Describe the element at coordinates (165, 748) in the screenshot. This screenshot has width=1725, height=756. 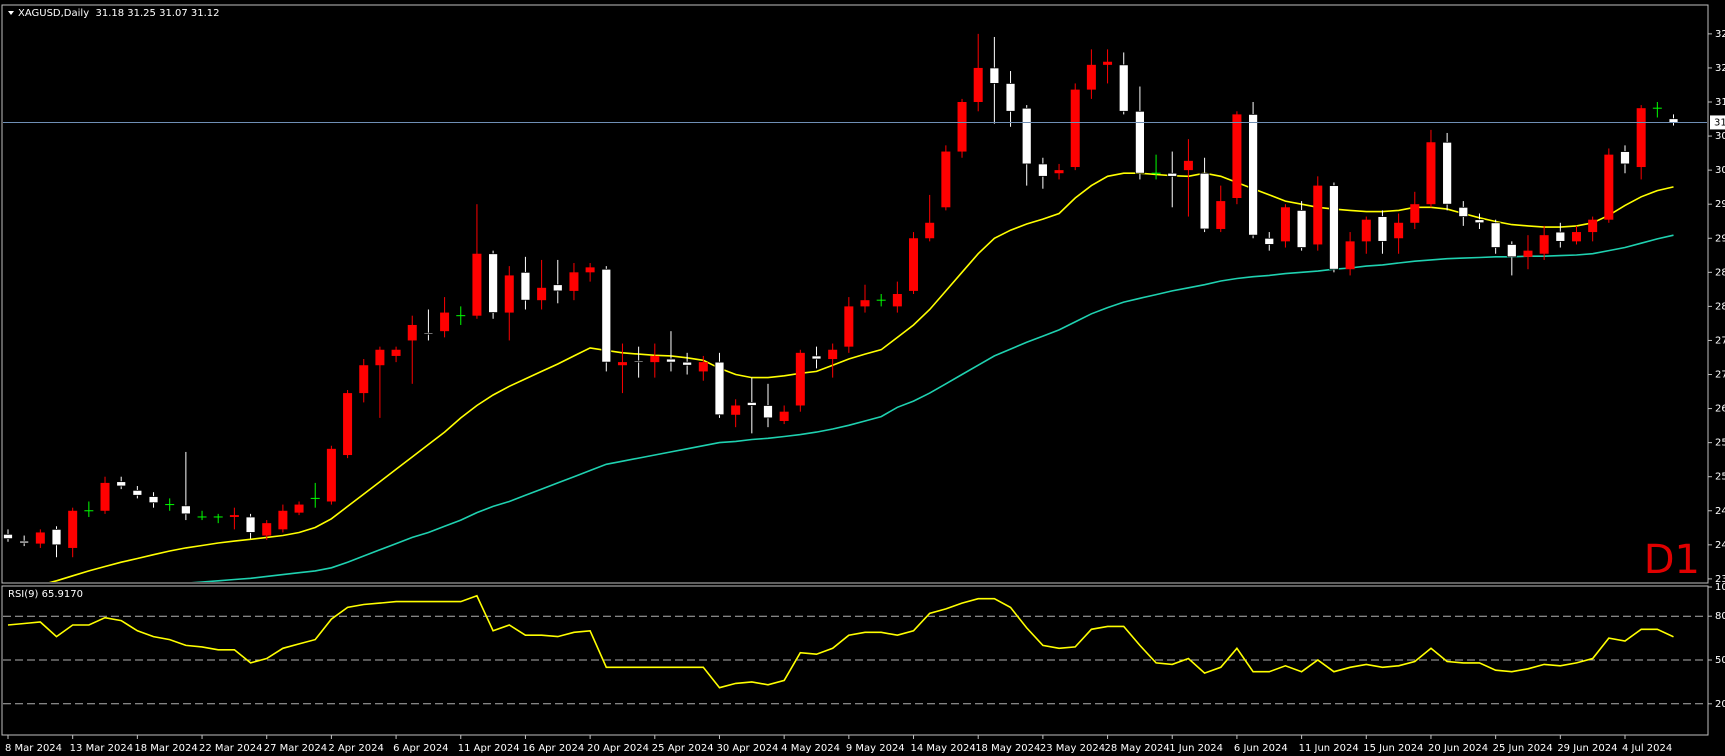
I see `x-tick-label: 18 Mar 2024` at that location.